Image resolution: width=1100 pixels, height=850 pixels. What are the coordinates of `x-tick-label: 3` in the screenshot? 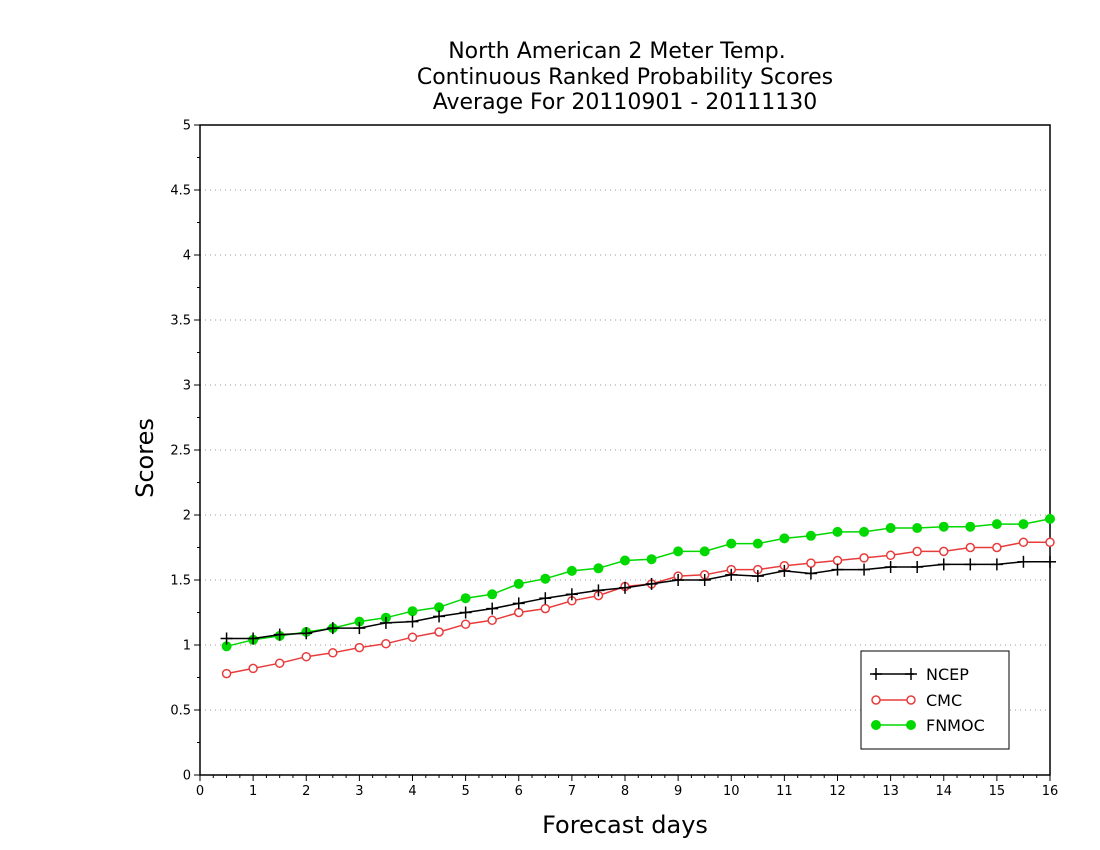 It's located at (359, 791).